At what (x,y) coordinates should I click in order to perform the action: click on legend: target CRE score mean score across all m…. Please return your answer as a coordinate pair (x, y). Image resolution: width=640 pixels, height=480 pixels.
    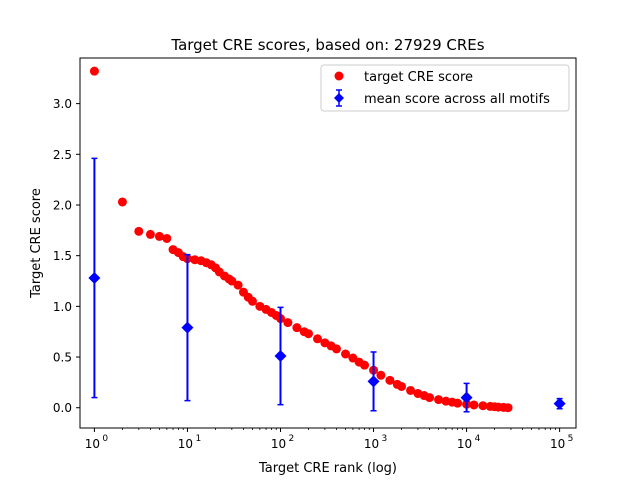
    Looking at the image, I should click on (445, 88).